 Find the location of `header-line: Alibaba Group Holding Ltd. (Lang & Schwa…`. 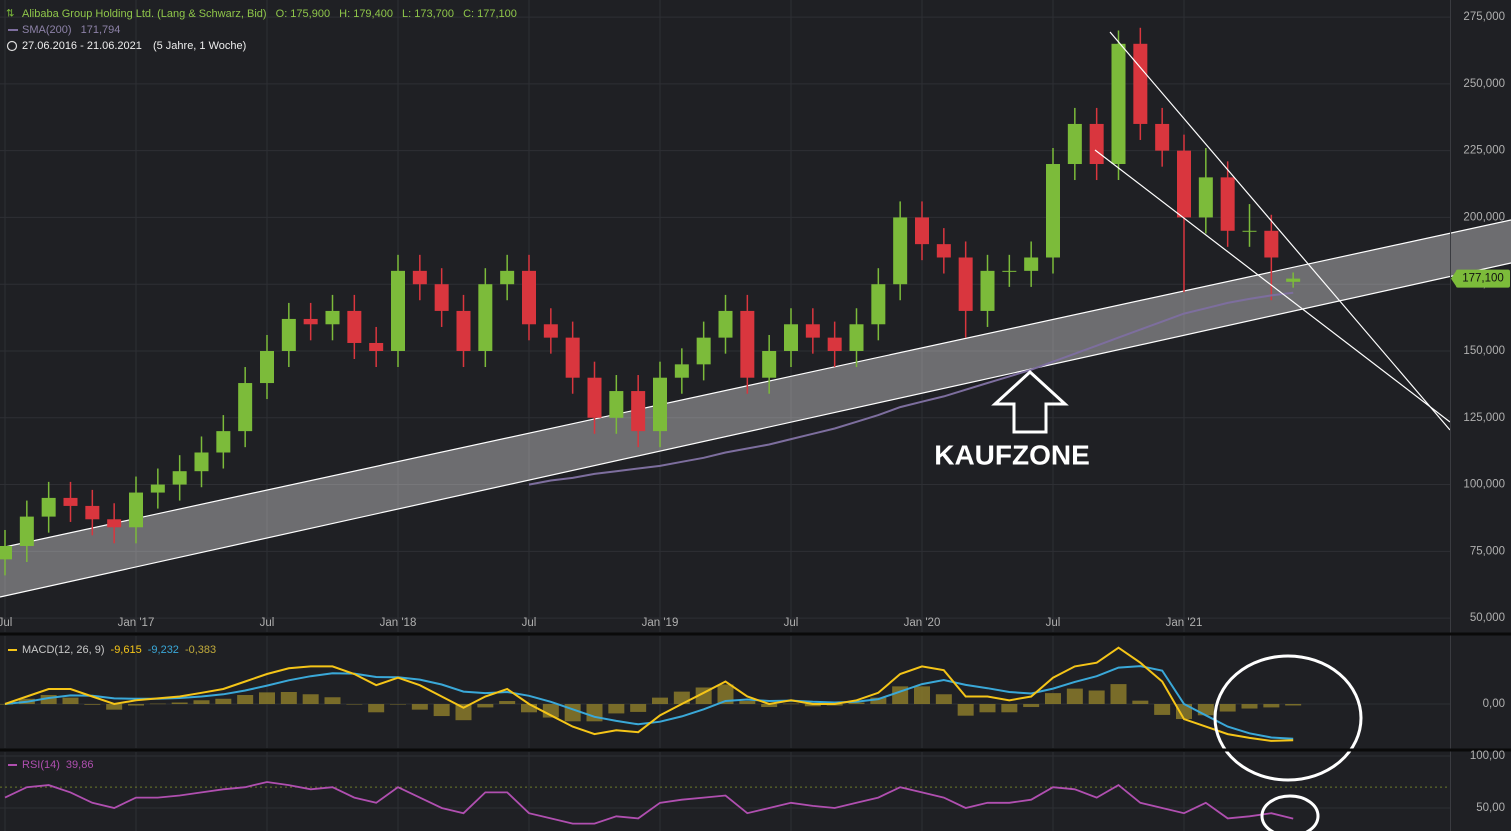

header-line: Alibaba Group Holding Ltd. (Lang & Schwa… is located at coordinates (269, 14).